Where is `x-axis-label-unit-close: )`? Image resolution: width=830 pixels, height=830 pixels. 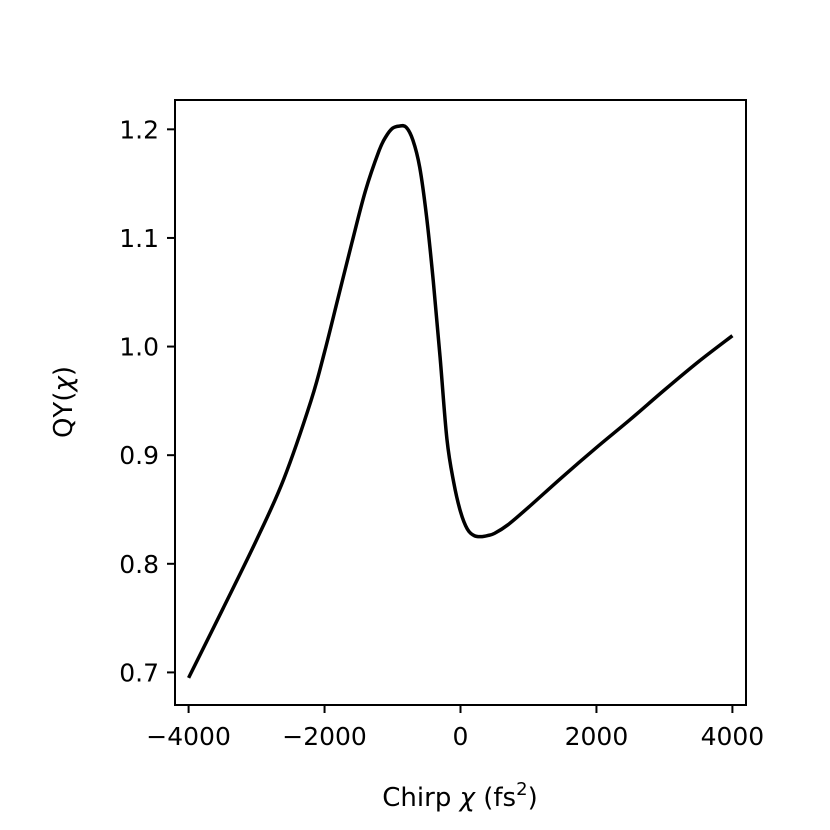
x-axis-label-unit-close: ) is located at coordinates (533, 798).